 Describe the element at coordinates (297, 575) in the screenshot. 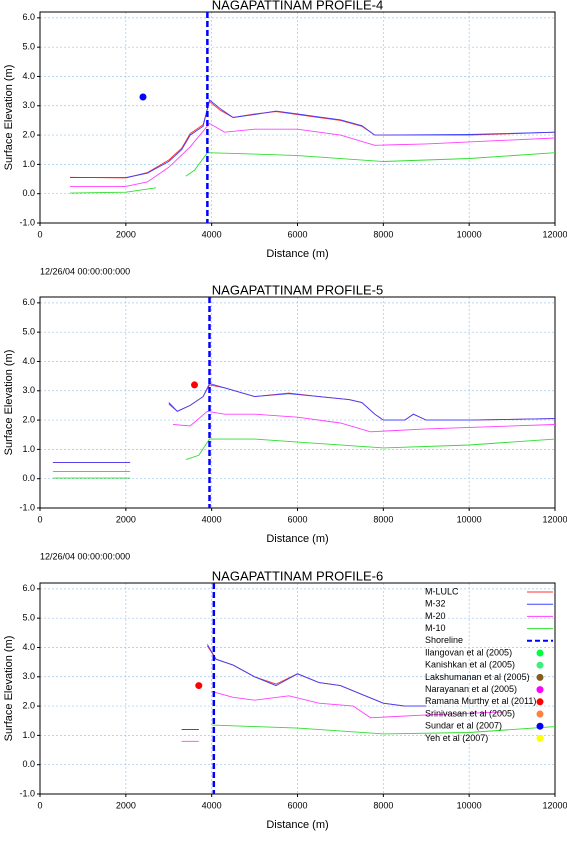

I see `chart-title: NAGAPATTINAM PROFILE-6` at that location.